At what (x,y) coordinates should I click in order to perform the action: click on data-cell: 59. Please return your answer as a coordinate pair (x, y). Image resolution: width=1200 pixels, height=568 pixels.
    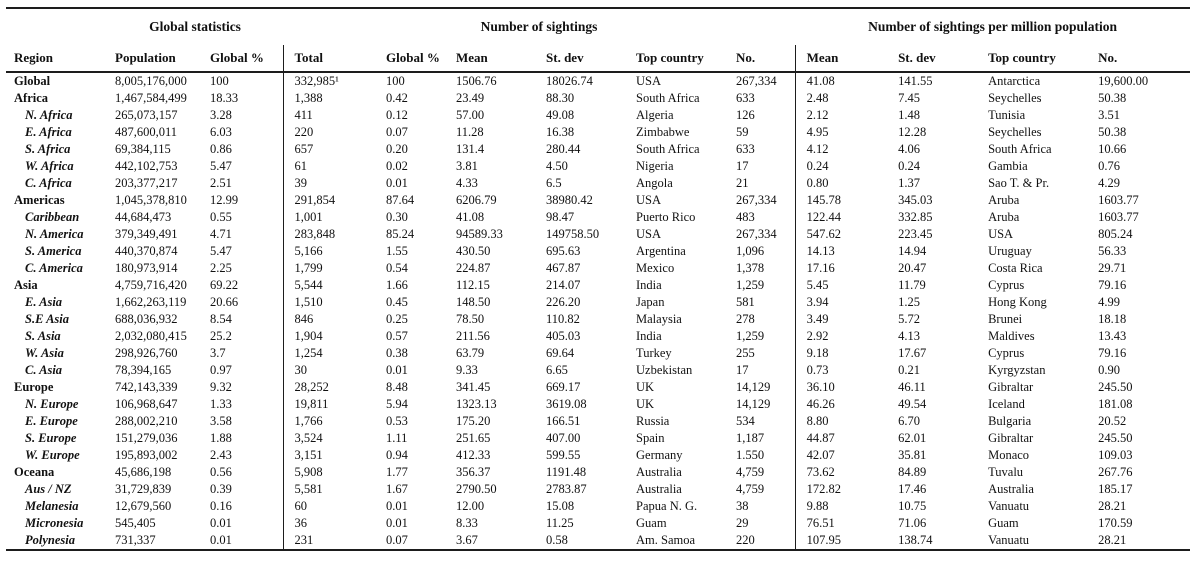
    Looking at the image, I should click on (742, 132).